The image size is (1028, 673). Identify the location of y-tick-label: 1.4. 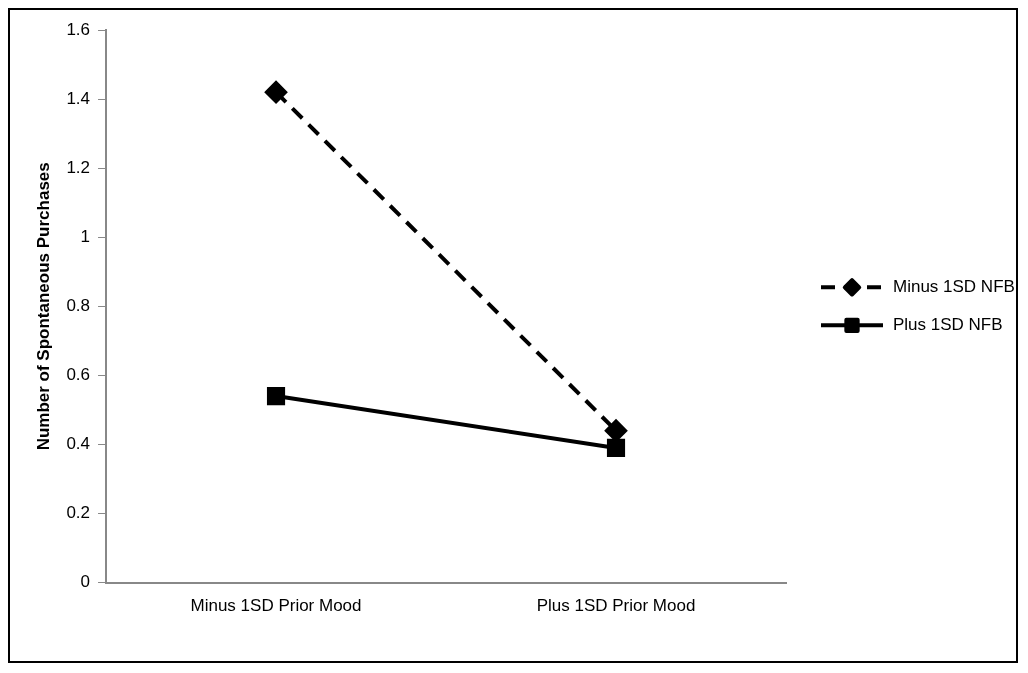
(78, 98).